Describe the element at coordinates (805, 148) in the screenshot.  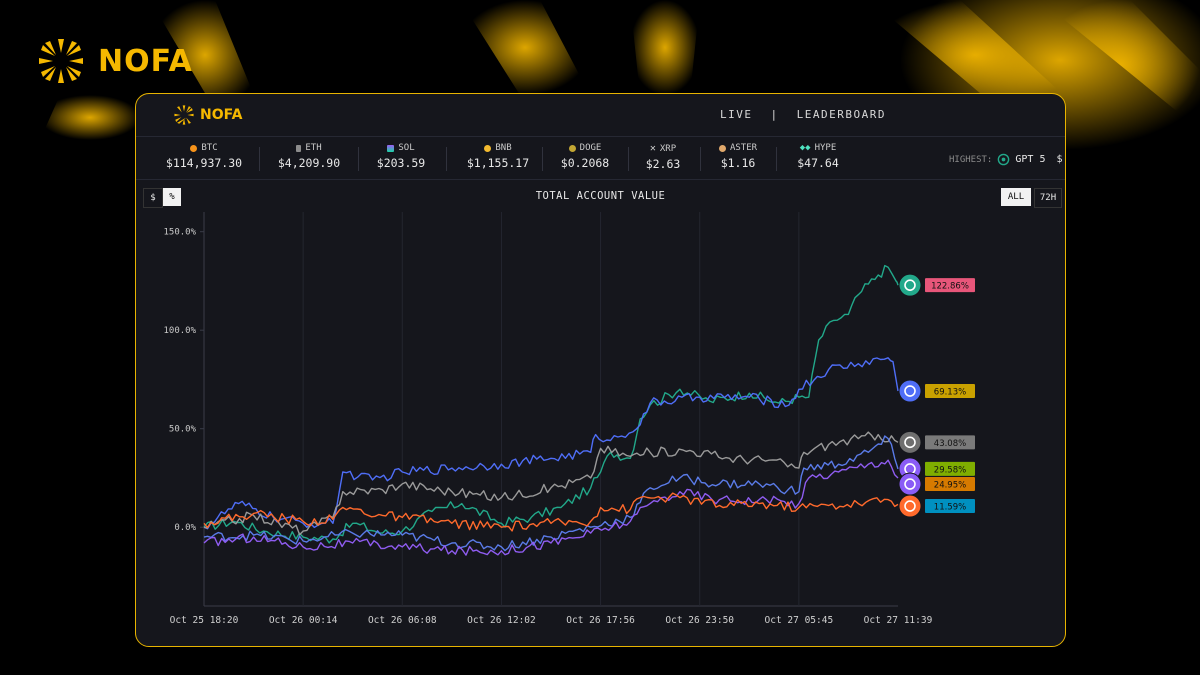
I see `hype-icon: ◆◆` at that location.